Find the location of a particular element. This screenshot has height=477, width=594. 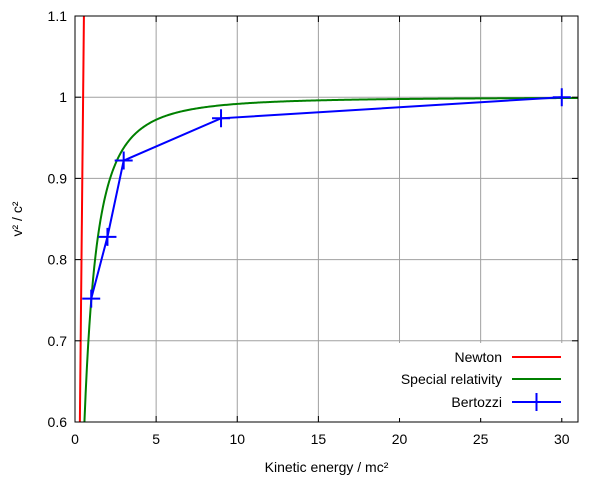

legend-marker-bertozzi is located at coordinates (536, 402).